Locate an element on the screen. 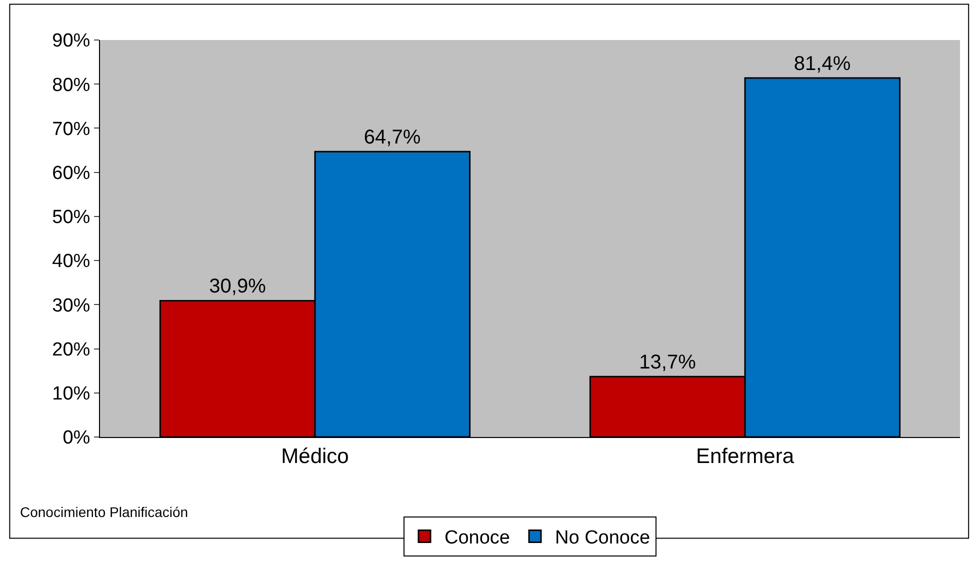 Image resolution: width=976 pixels, height=569 pixels. data-label: 81,4% is located at coordinates (822, 63).